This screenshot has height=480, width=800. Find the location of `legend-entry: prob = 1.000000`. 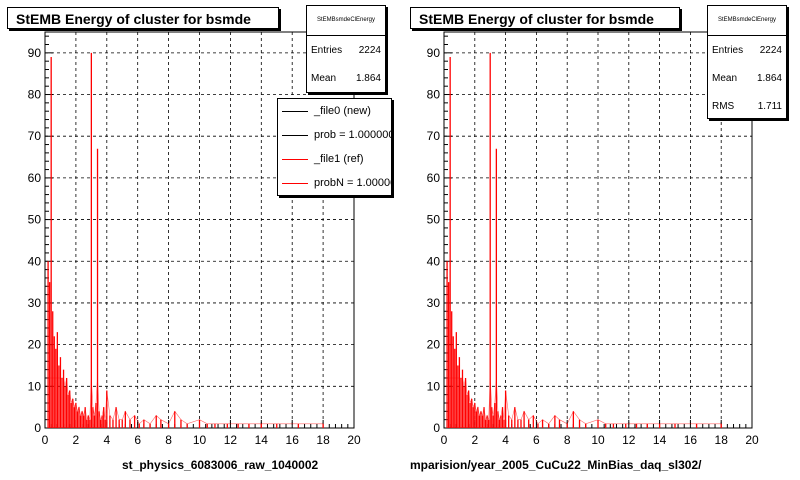

legend-entry: prob = 1.000000 is located at coordinates (334, 135).